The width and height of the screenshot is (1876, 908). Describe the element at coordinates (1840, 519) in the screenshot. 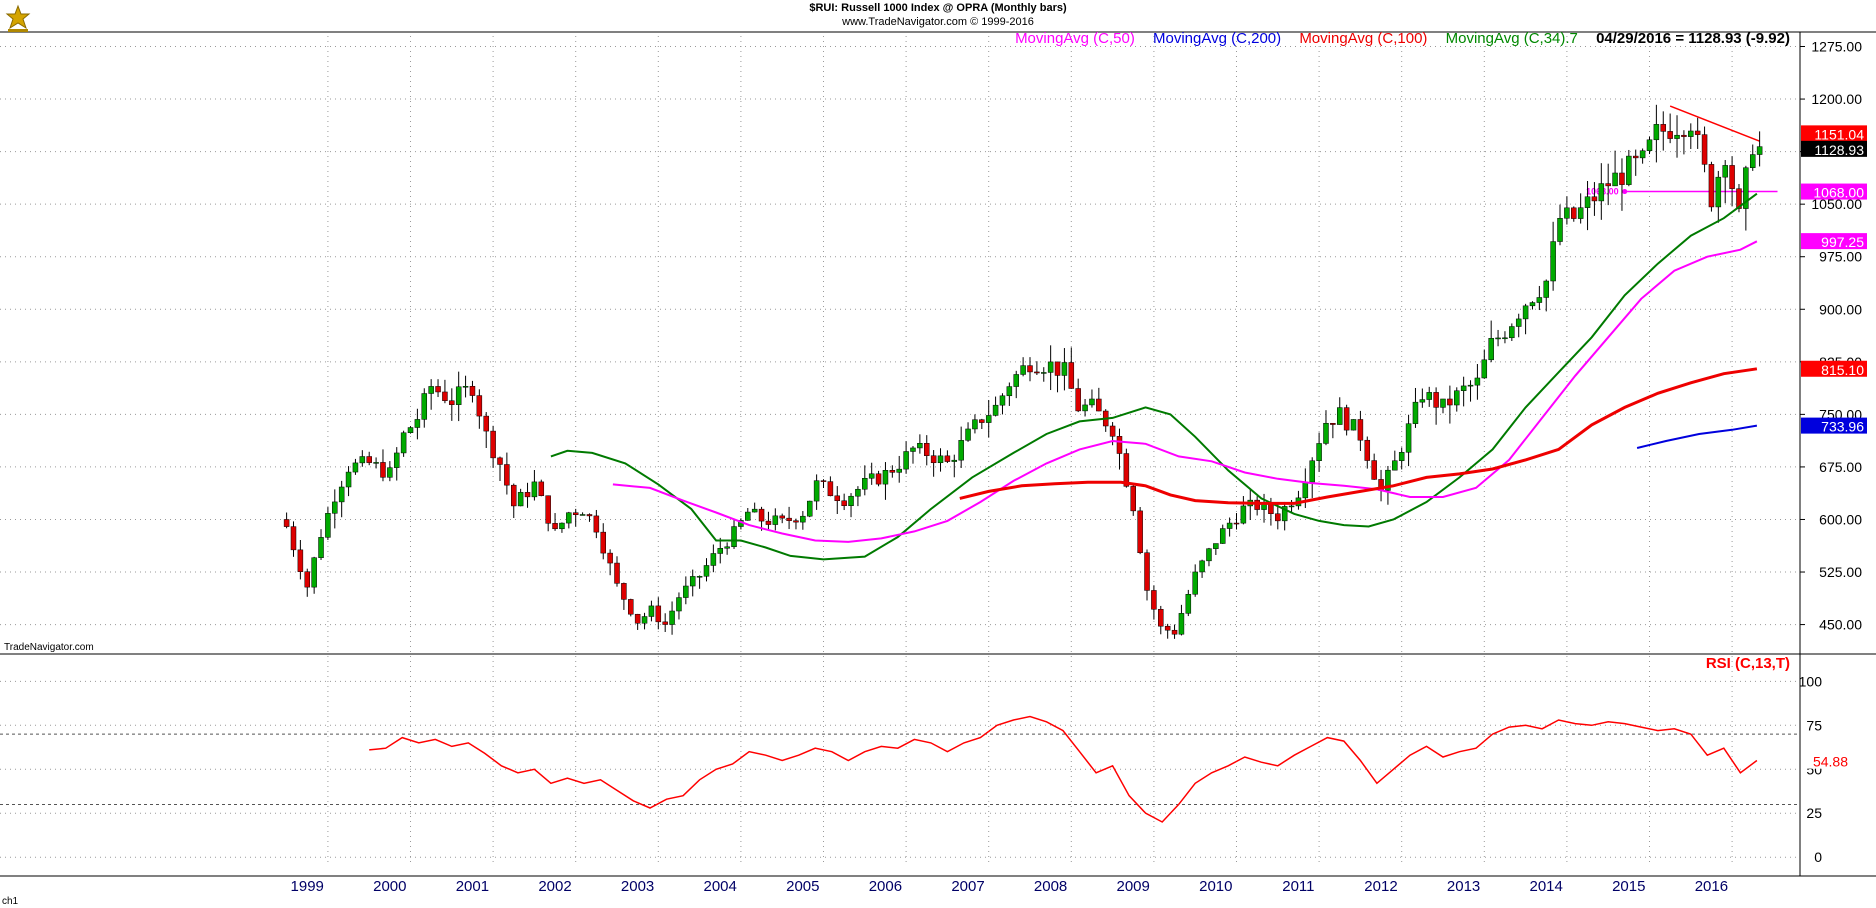

I see `price-tick-label: 600.00` at that location.